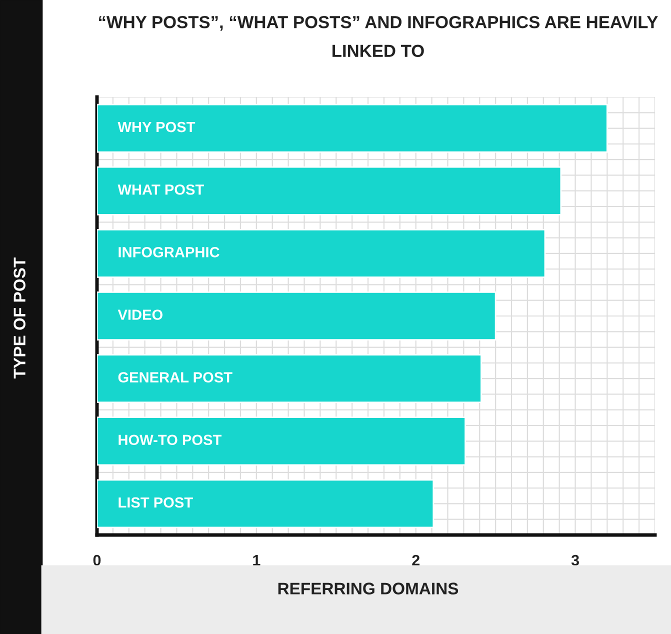 This screenshot has width=671, height=634. I want to click on y-tick-label: WHAT POST, so click(161, 189).